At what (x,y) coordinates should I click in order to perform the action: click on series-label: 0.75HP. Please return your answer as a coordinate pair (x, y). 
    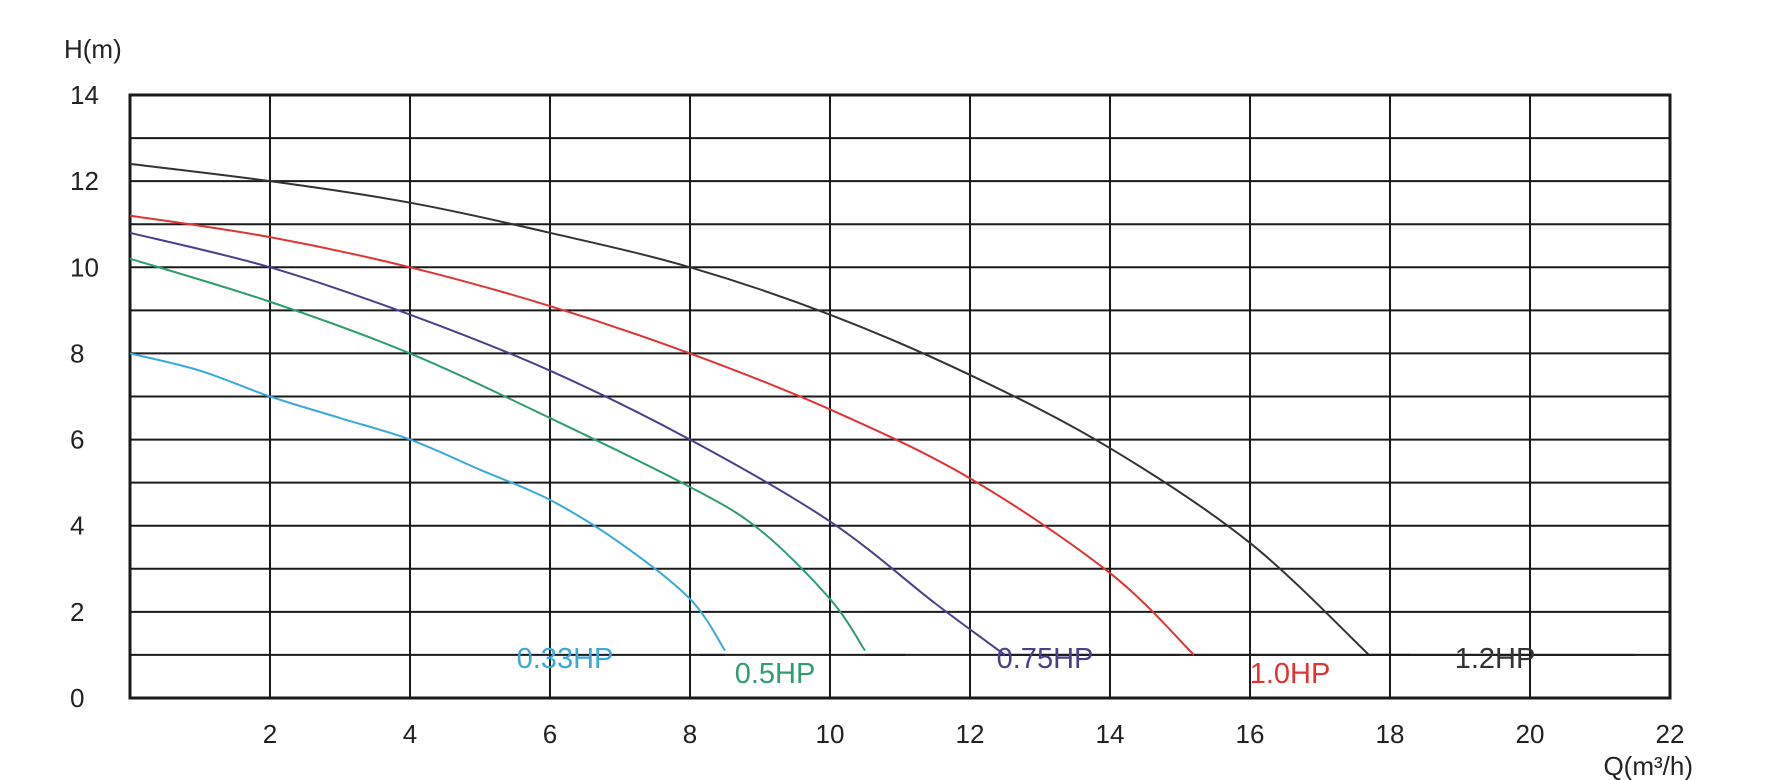
    Looking at the image, I should click on (1045, 659).